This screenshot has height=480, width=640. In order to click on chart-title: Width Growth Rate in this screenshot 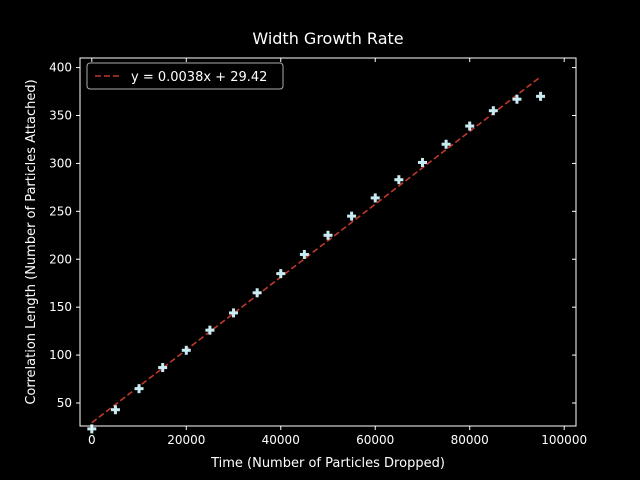, I will do `click(327, 38)`.